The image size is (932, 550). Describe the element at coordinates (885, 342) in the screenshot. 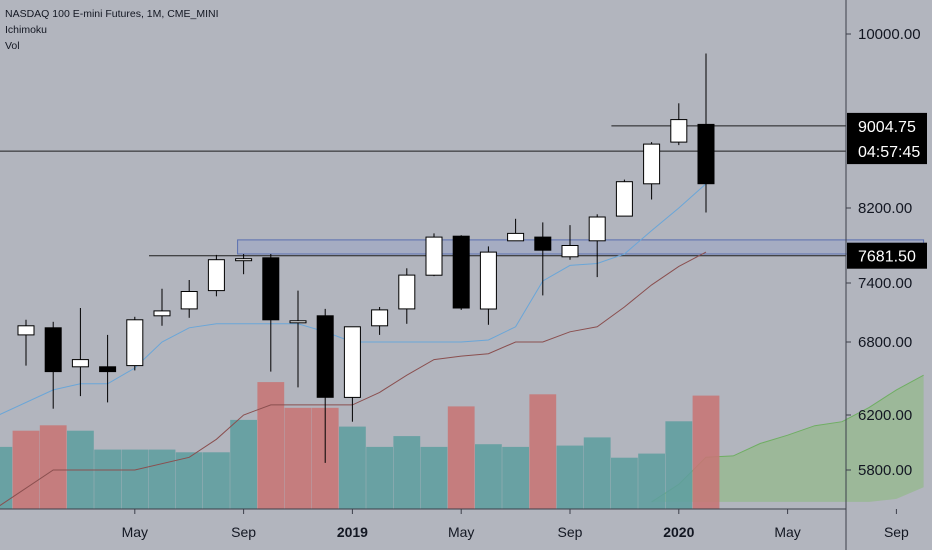

I see `price-tick-label: 6800.00` at that location.